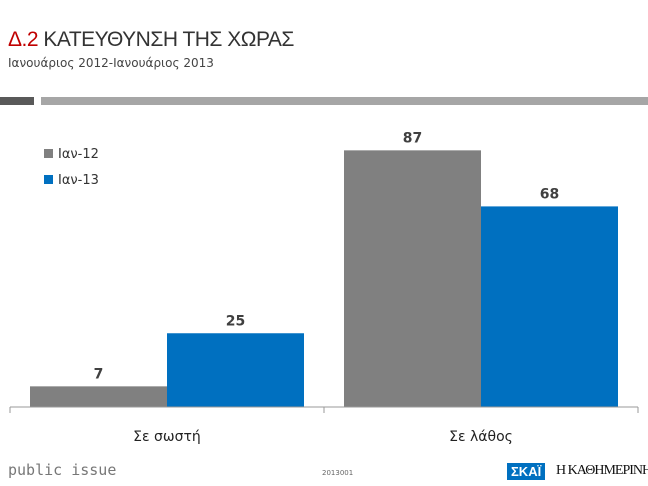  What do you see at coordinates (111, 63) in the screenshot?
I see `subtitle: Ιανουάριος 2012-Ιανουάριος 2013` at bounding box center [111, 63].